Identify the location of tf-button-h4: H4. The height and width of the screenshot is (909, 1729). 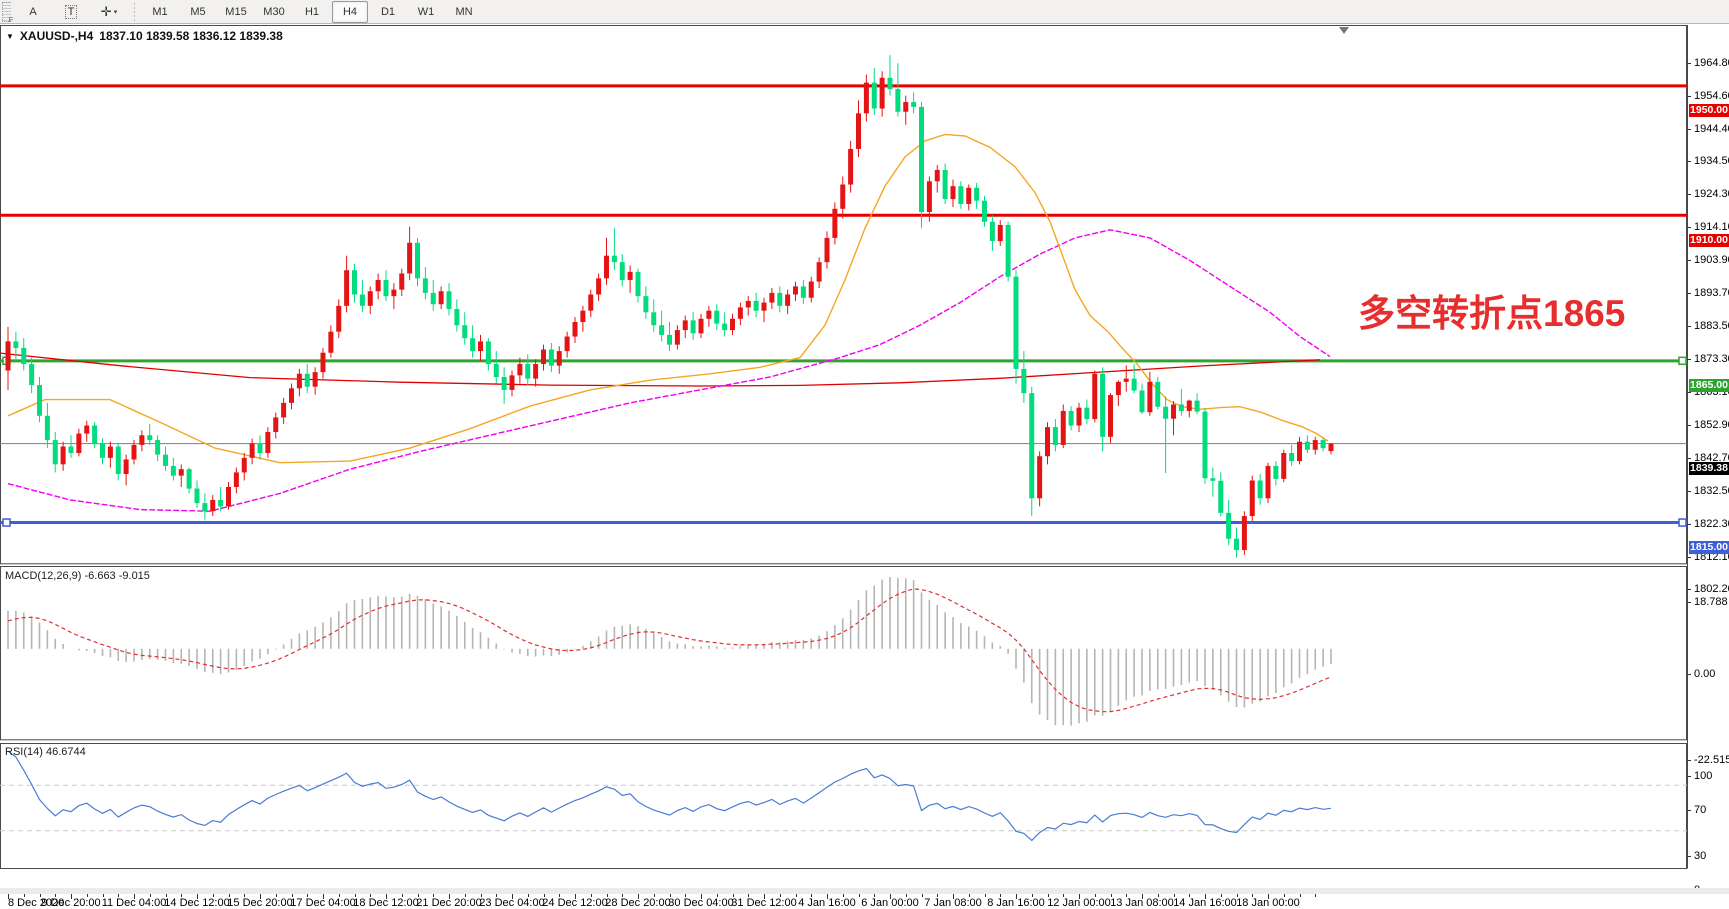
(350, 11).